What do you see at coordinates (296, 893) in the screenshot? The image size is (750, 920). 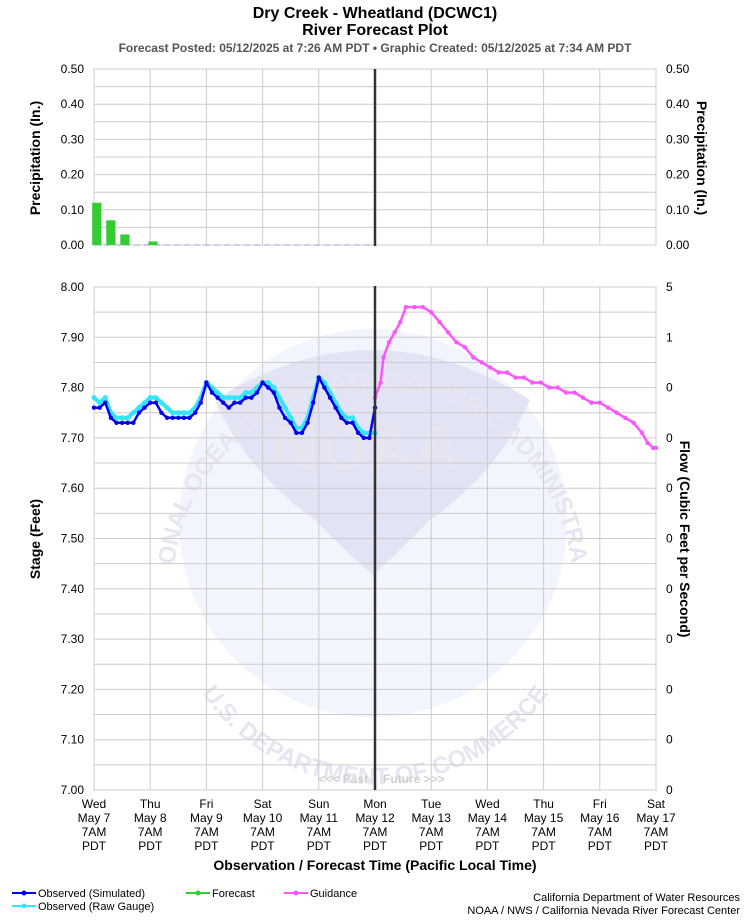 I see `legend-swatch-dot` at bounding box center [296, 893].